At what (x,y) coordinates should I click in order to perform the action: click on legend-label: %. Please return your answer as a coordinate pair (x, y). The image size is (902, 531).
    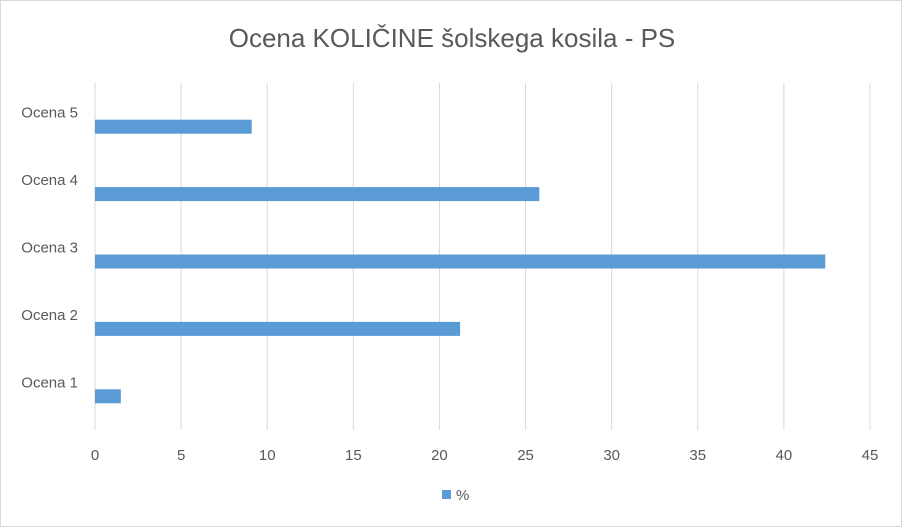
    Looking at the image, I should click on (462, 495).